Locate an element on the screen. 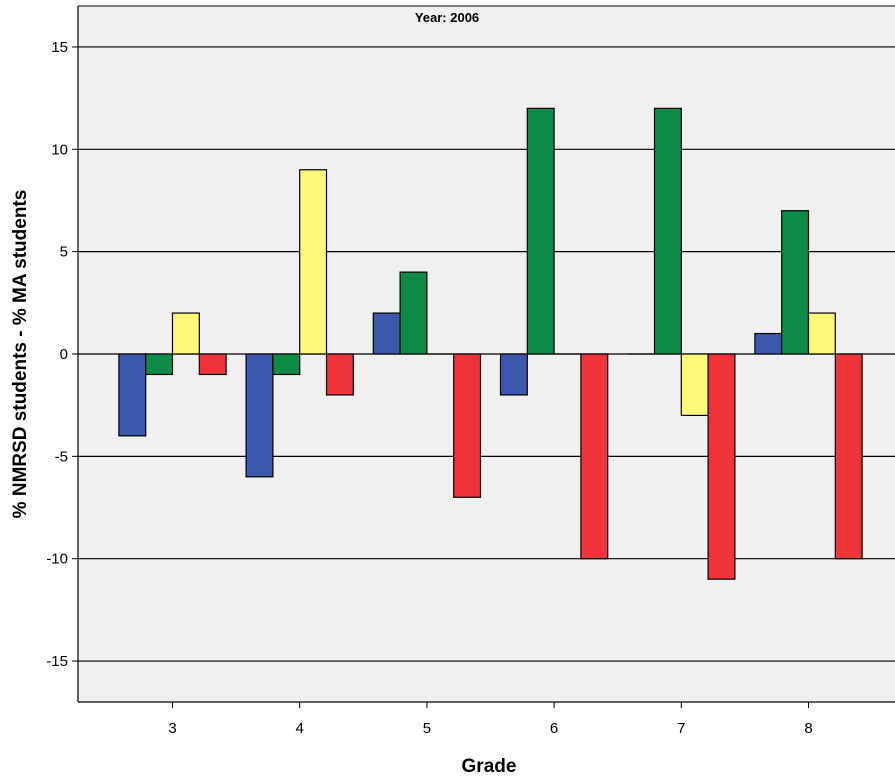 The height and width of the screenshot is (782, 895). y-tick-label: 10 is located at coordinates (59, 149).